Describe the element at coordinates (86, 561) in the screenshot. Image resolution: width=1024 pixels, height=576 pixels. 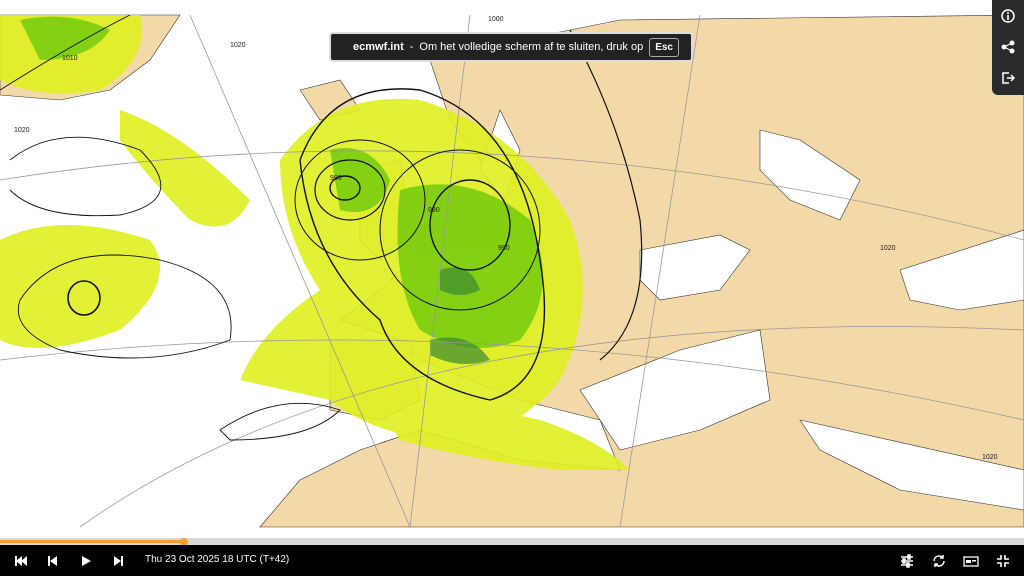
I see `play-button` at that location.